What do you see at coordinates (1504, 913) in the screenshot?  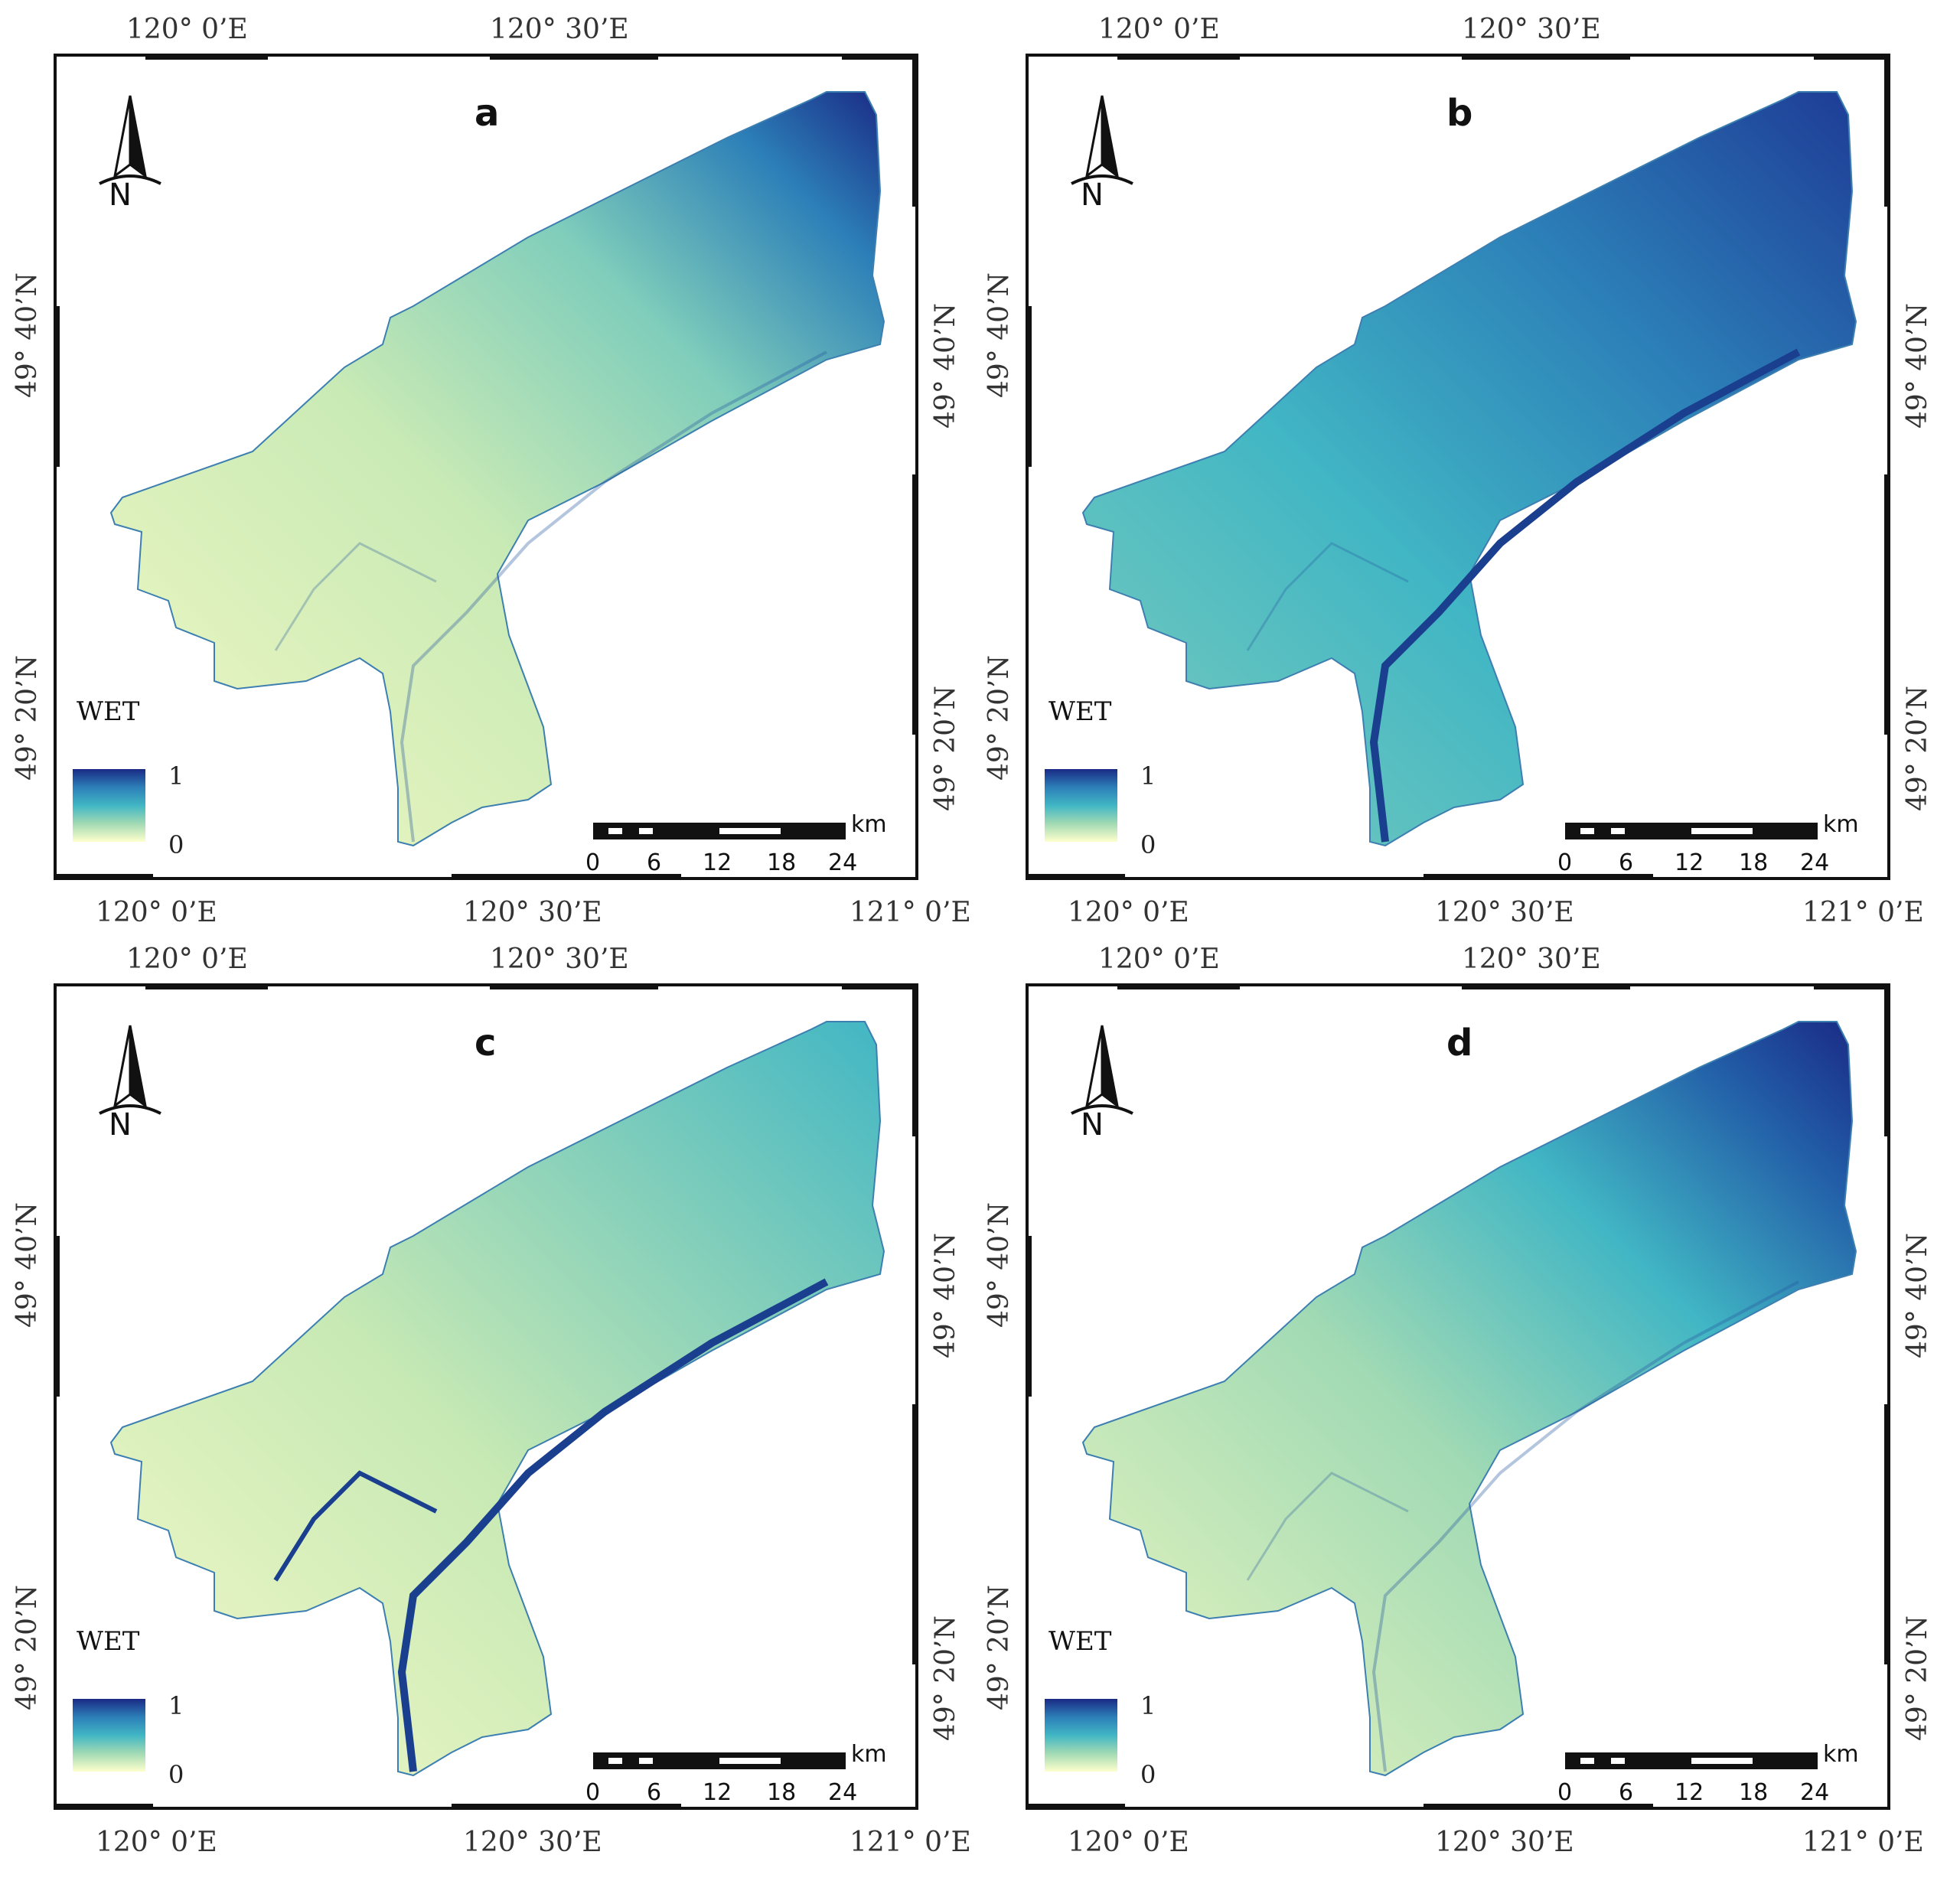 I see `lon-bottom-2: 120° 30’E` at bounding box center [1504, 913].